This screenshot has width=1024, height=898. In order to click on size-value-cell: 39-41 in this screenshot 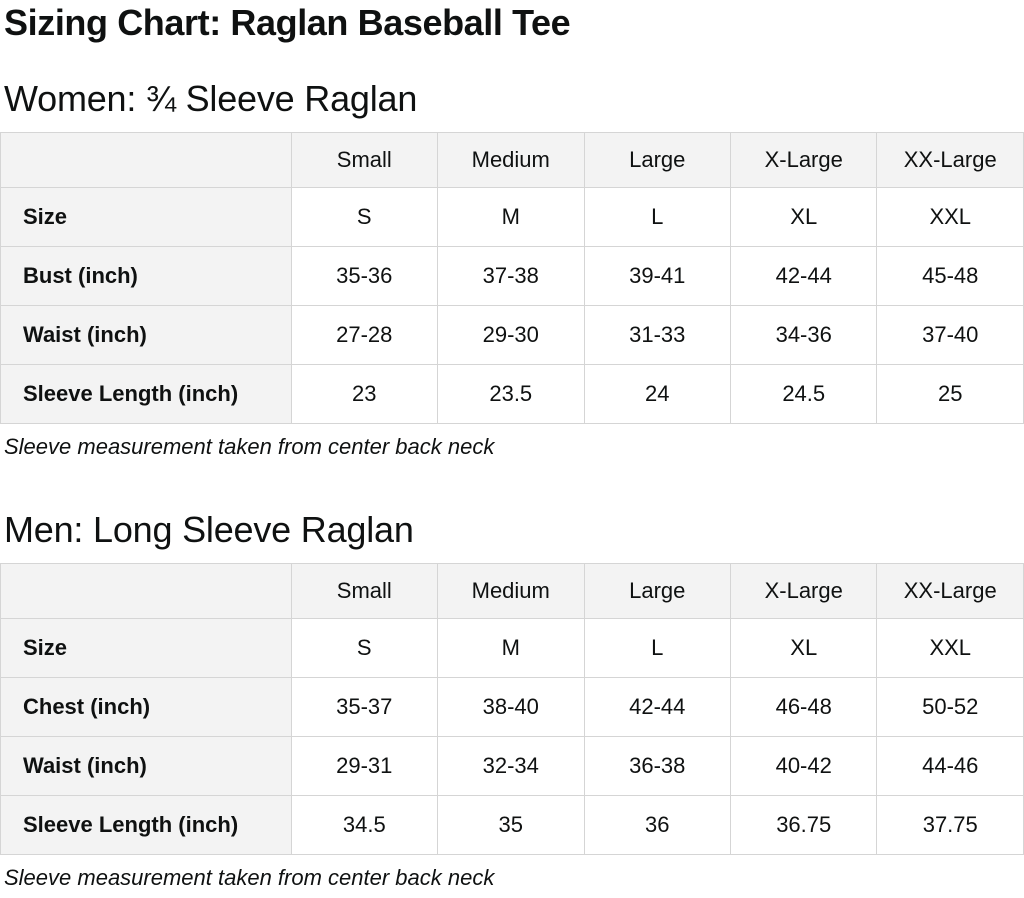, I will do `click(657, 276)`.